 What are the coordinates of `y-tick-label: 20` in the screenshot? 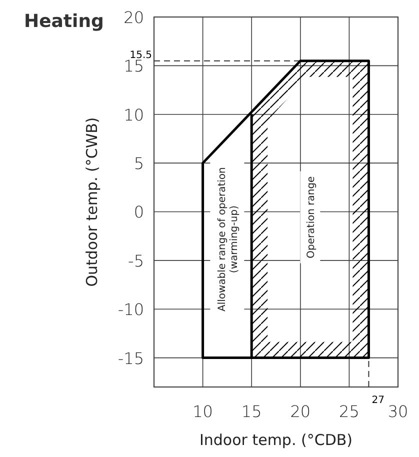 It's located at (134, 17).